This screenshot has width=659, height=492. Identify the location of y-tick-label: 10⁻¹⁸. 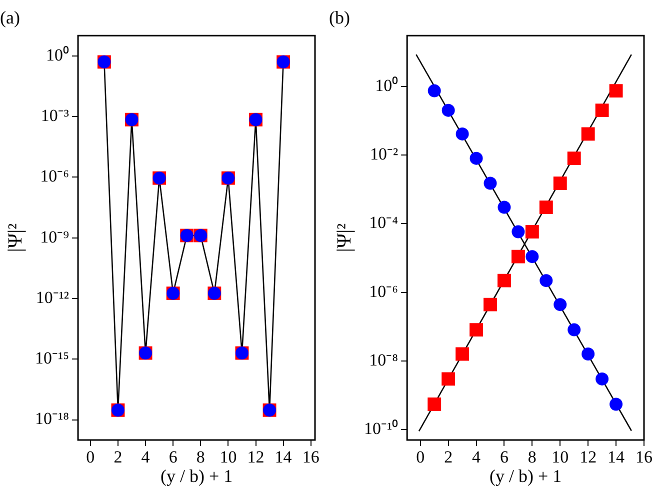
(52, 418).